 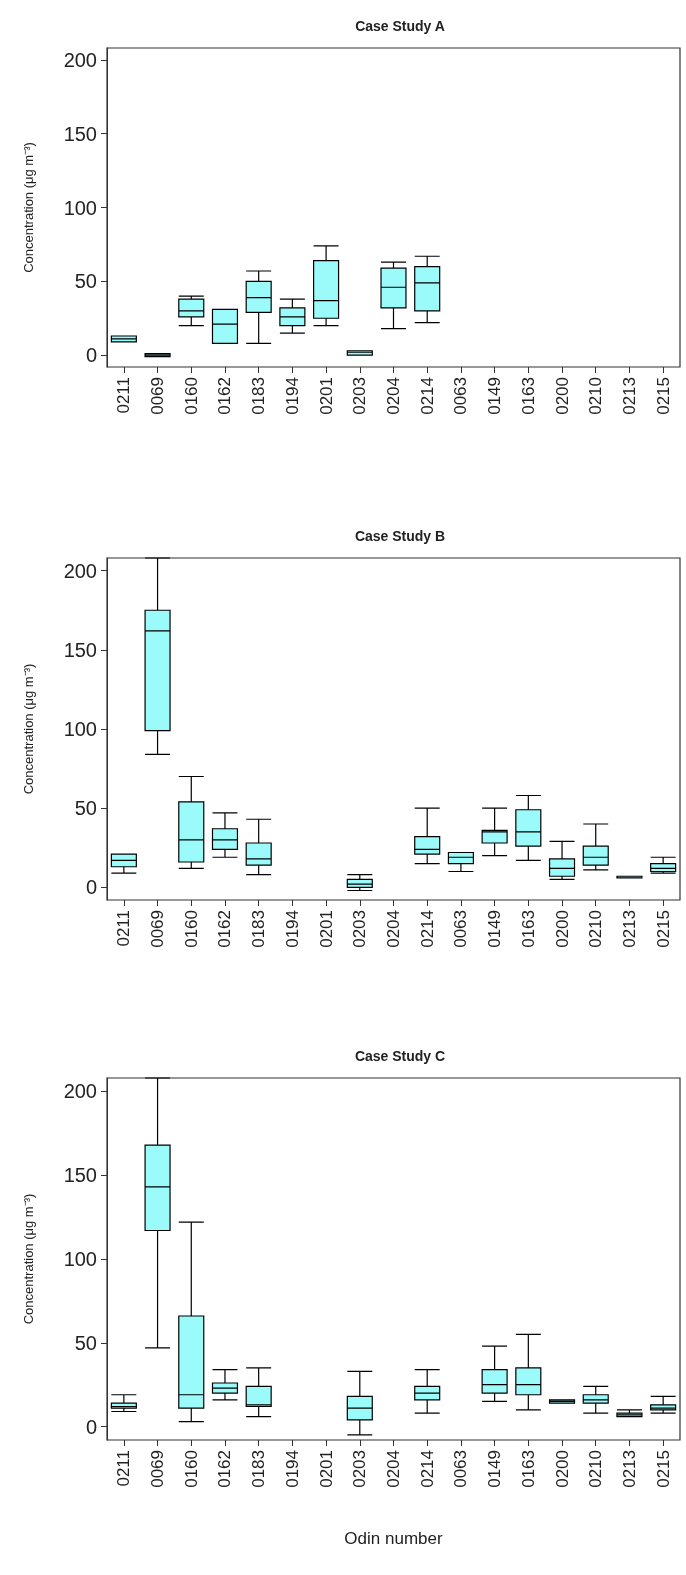 I want to click on chart-title: Case Study A, so click(x=400, y=26).